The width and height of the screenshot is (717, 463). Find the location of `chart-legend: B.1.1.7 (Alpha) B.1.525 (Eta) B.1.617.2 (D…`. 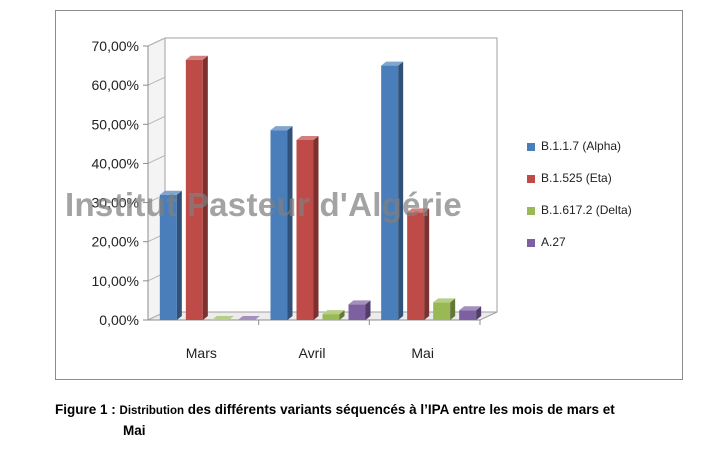

chart-legend: B.1.1.7 (Alpha) B.1.525 (Eta) B.1.617.2 (D… is located at coordinates (579, 203).